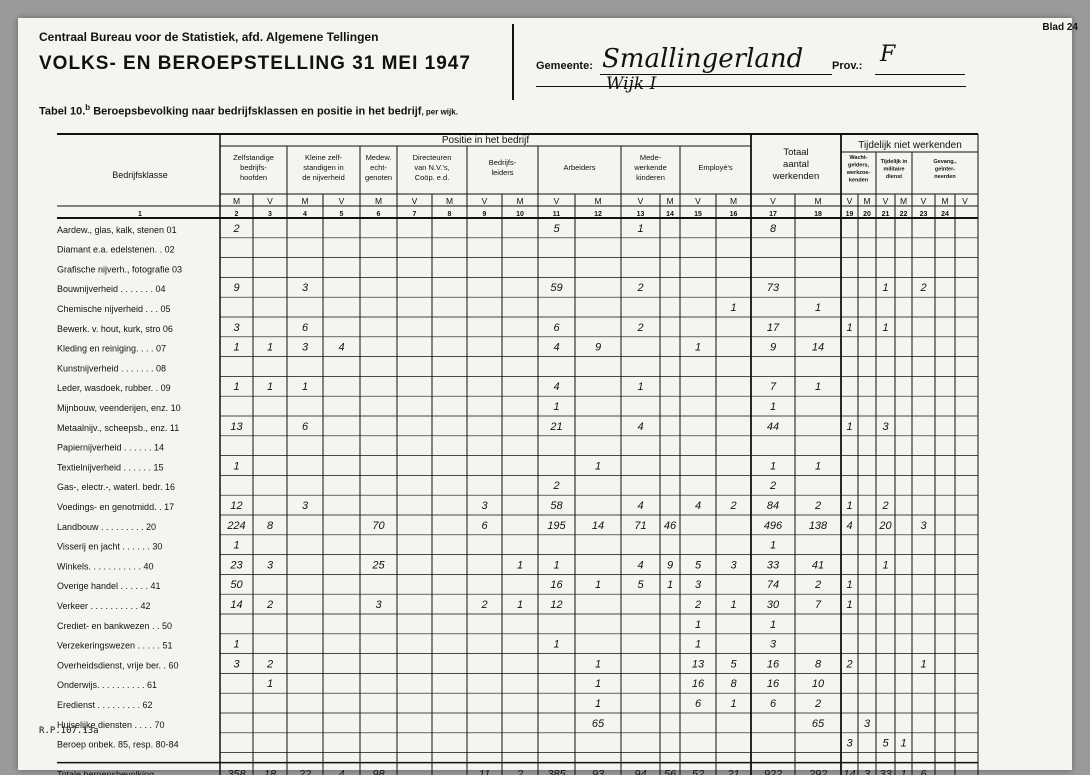 The height and width of the screenshot is (775, 1090). I want to click on totals-cell: 2, so click(519, 772).